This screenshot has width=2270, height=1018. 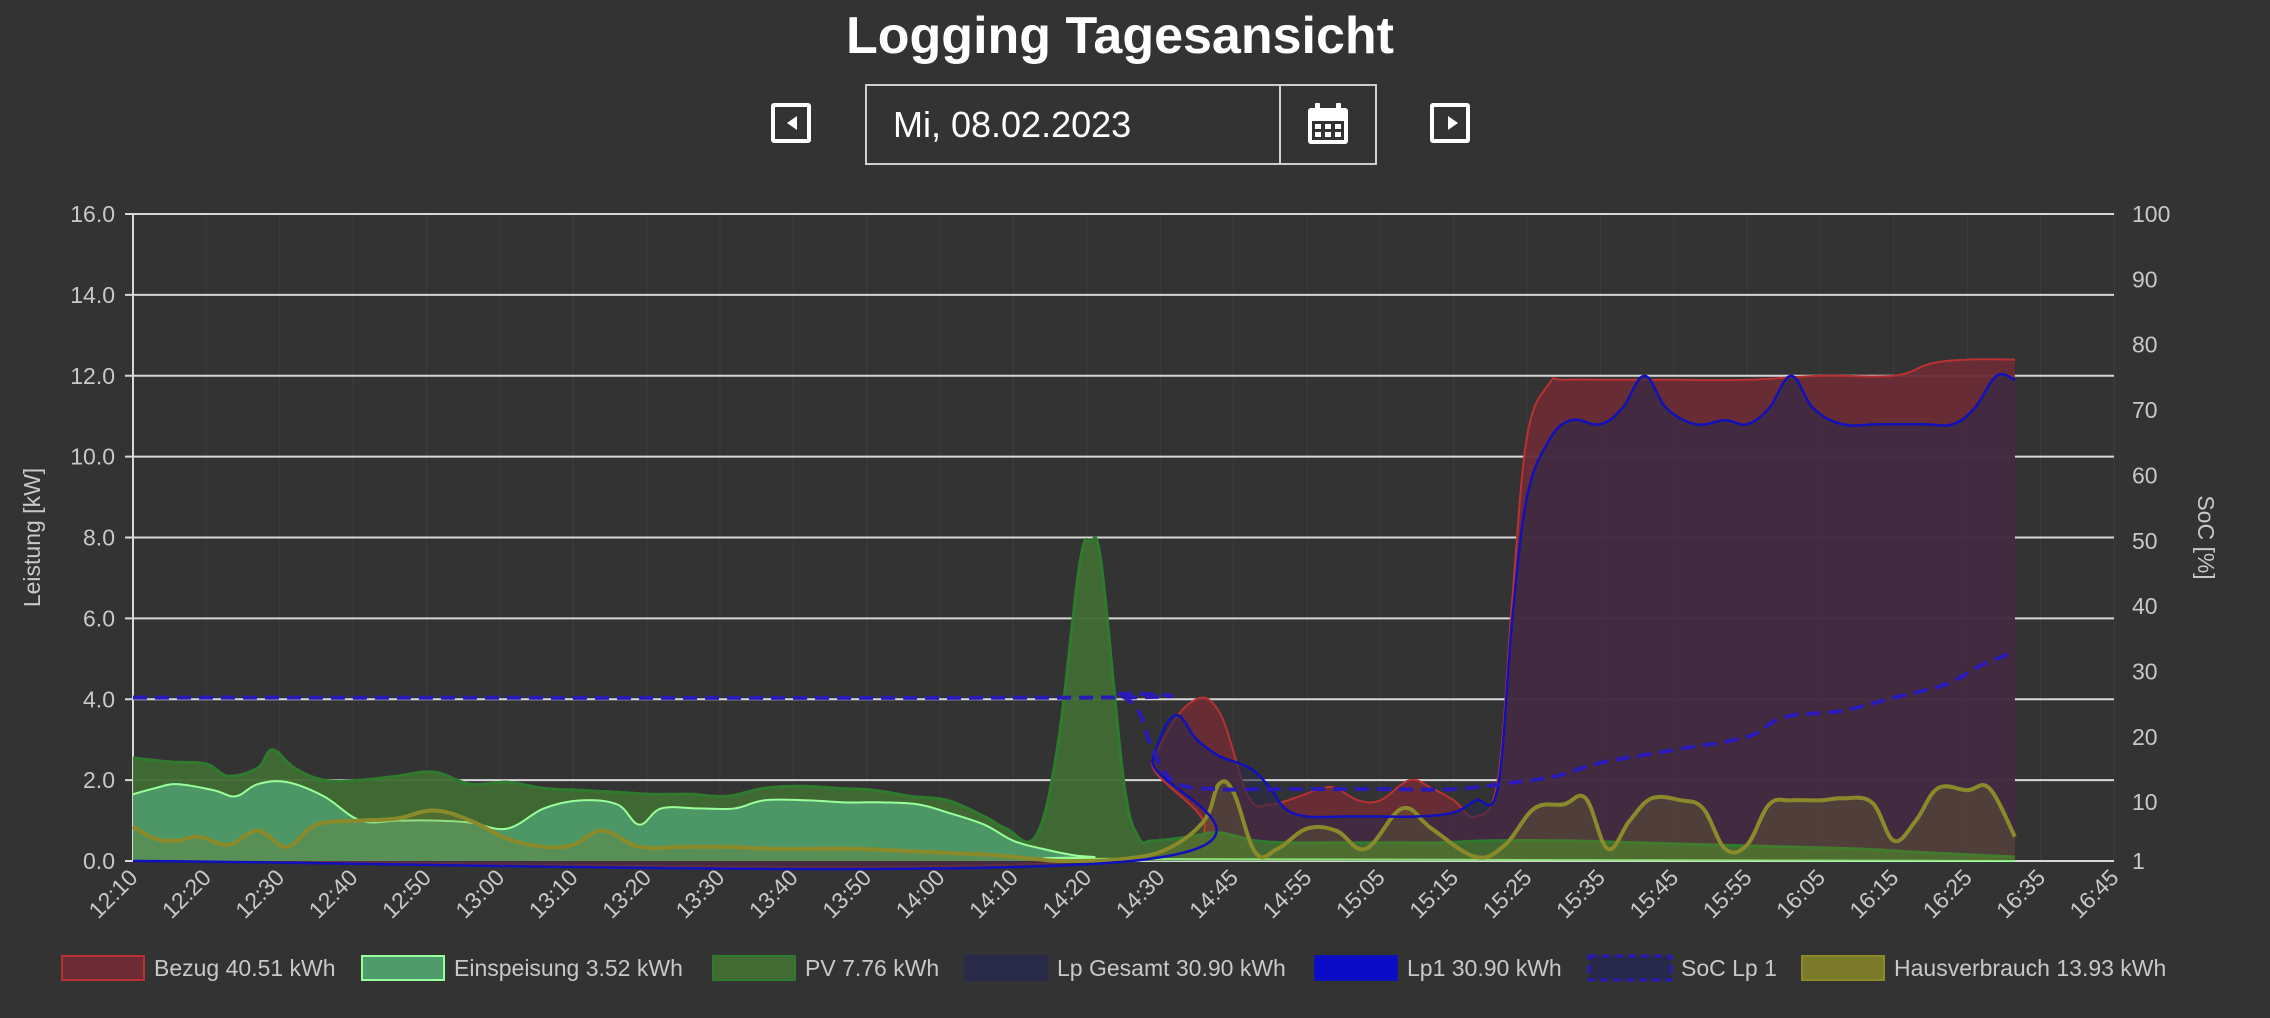 What do you see at coordinates (1653, 893) in the screenshot?
I see `x-tick-label: 15:45` at bounding box center [1653, 893].